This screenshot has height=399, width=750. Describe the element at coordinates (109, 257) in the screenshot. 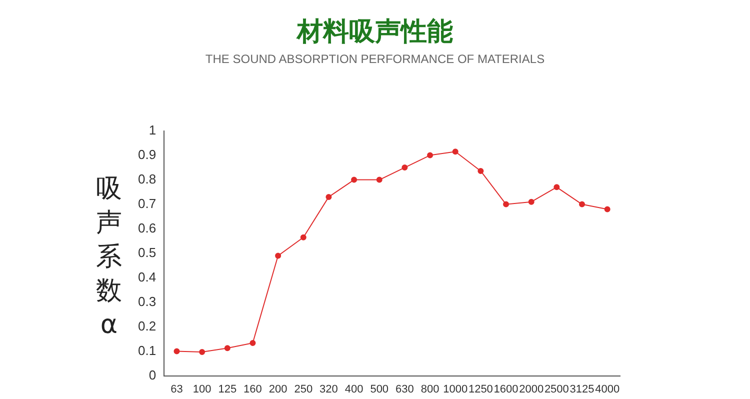

I see `y-axis-title: 吸声系数α` at that location.